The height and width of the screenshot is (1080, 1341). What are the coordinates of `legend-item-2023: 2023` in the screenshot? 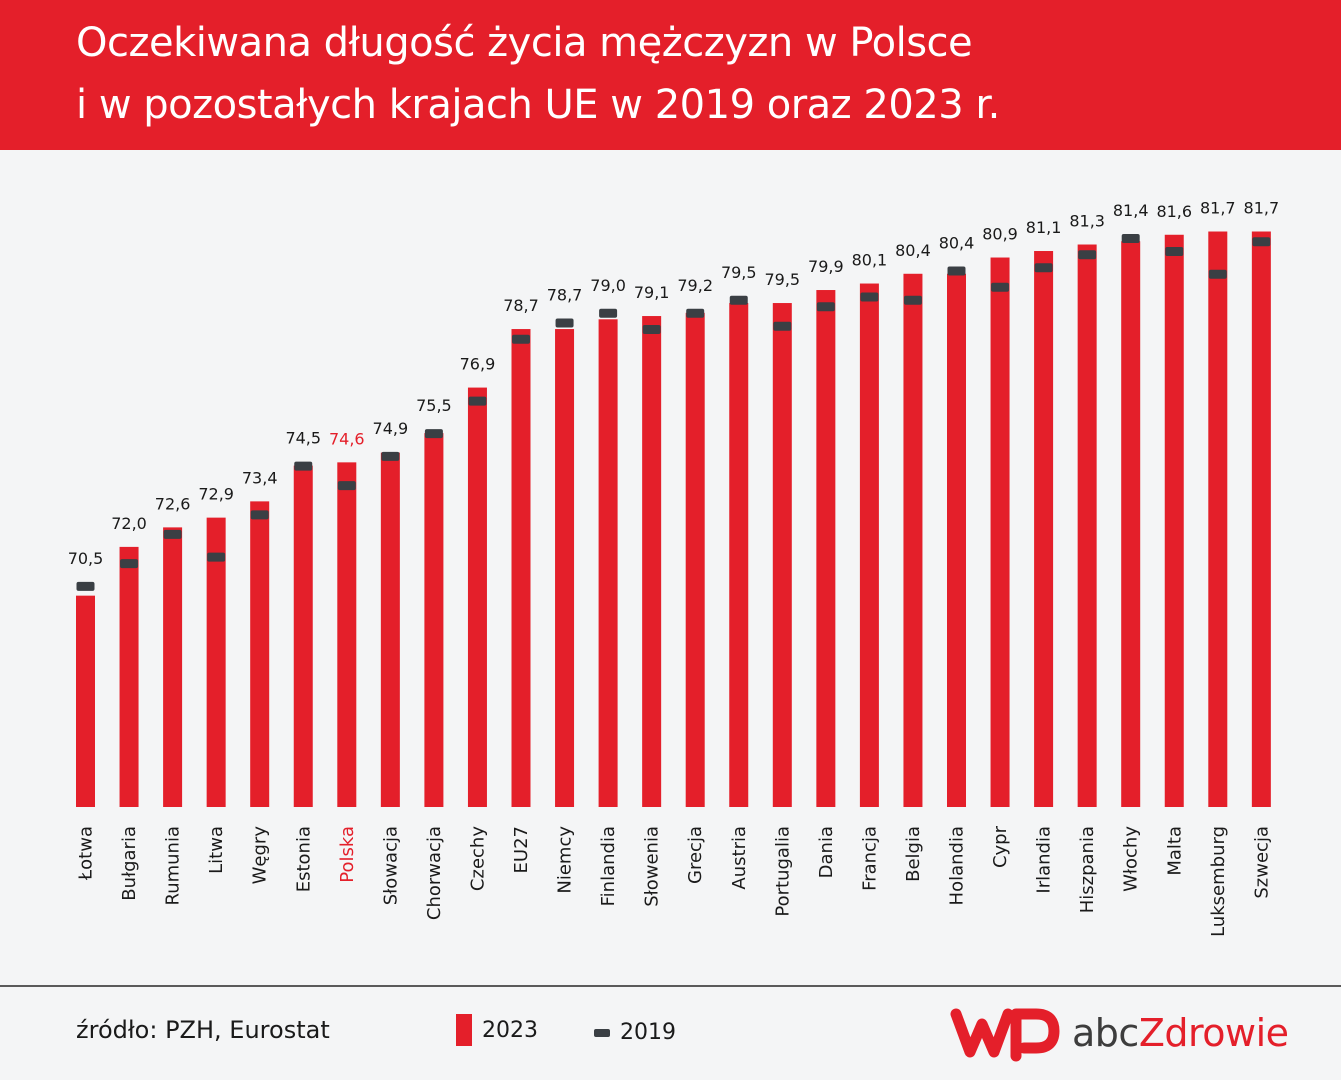 It's located at (497, 1030).